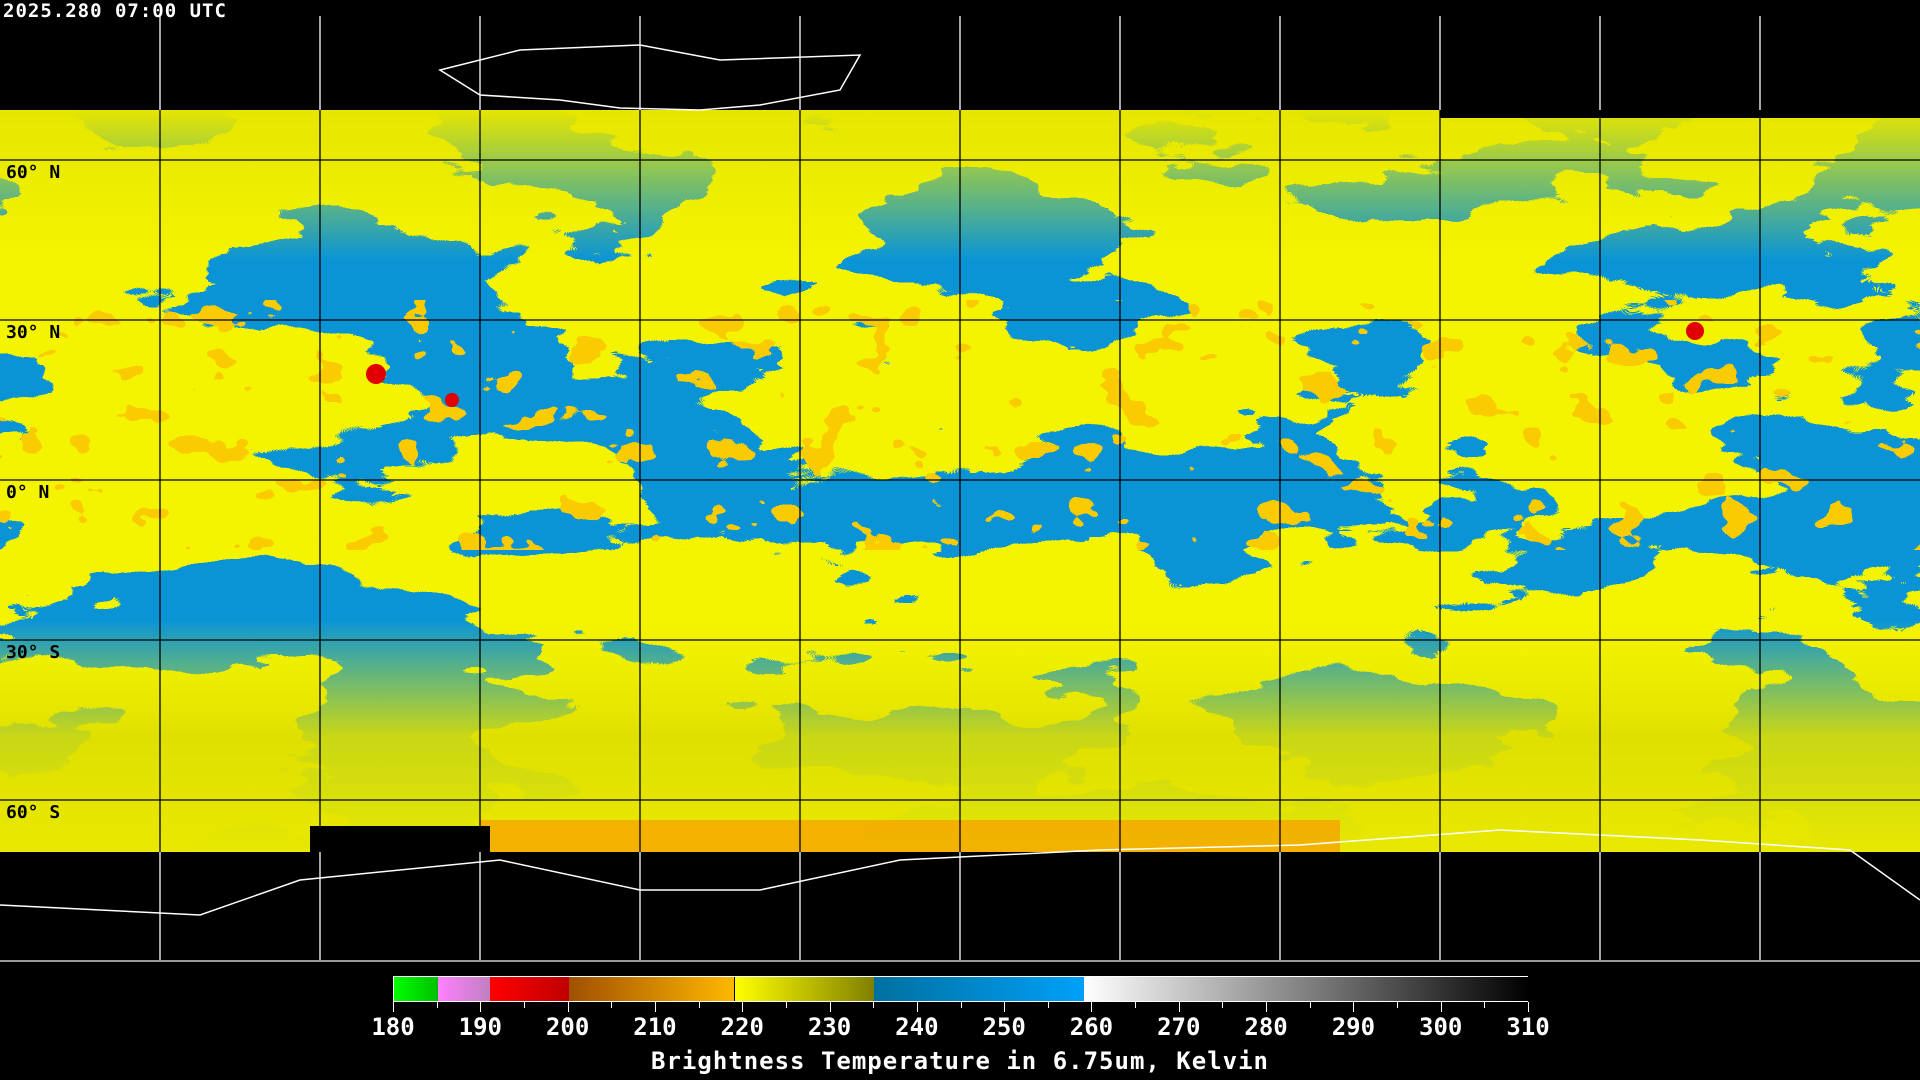  Describe the element at coordinates (1695, 331) in the screenshot. I see `typhoon-eye` at that location.